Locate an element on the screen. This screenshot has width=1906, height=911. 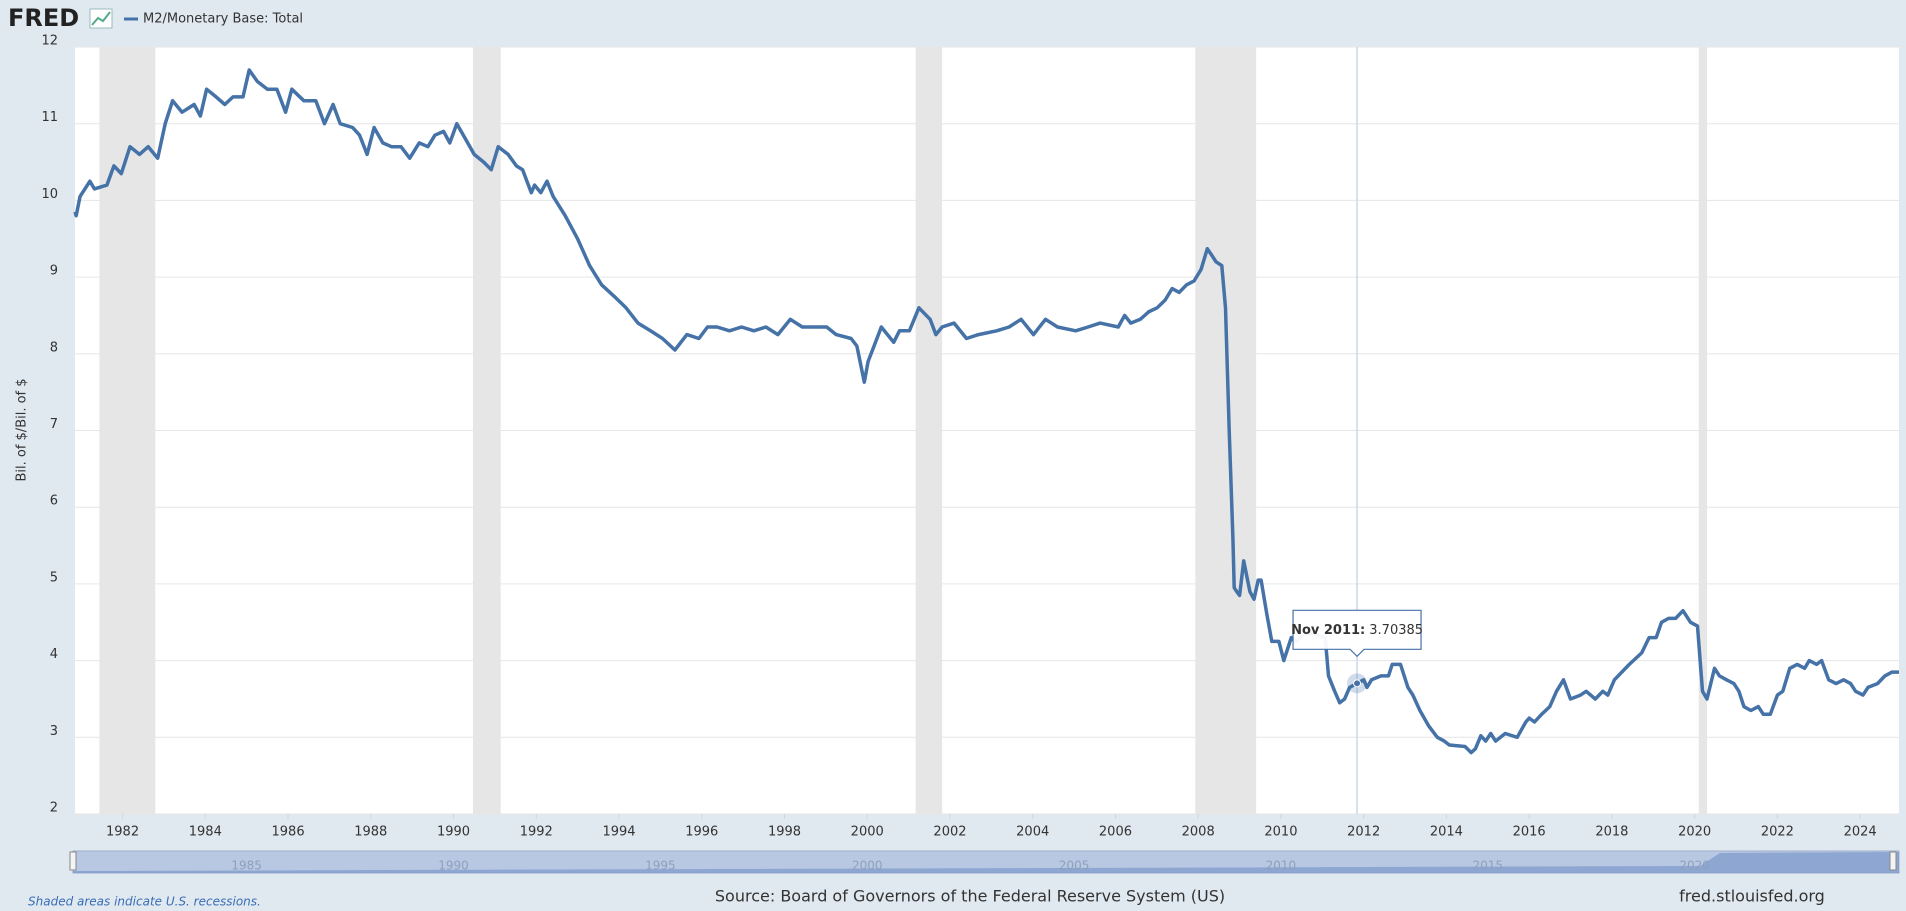
y-tick-label: 9 is located at coordinates (54, 271).